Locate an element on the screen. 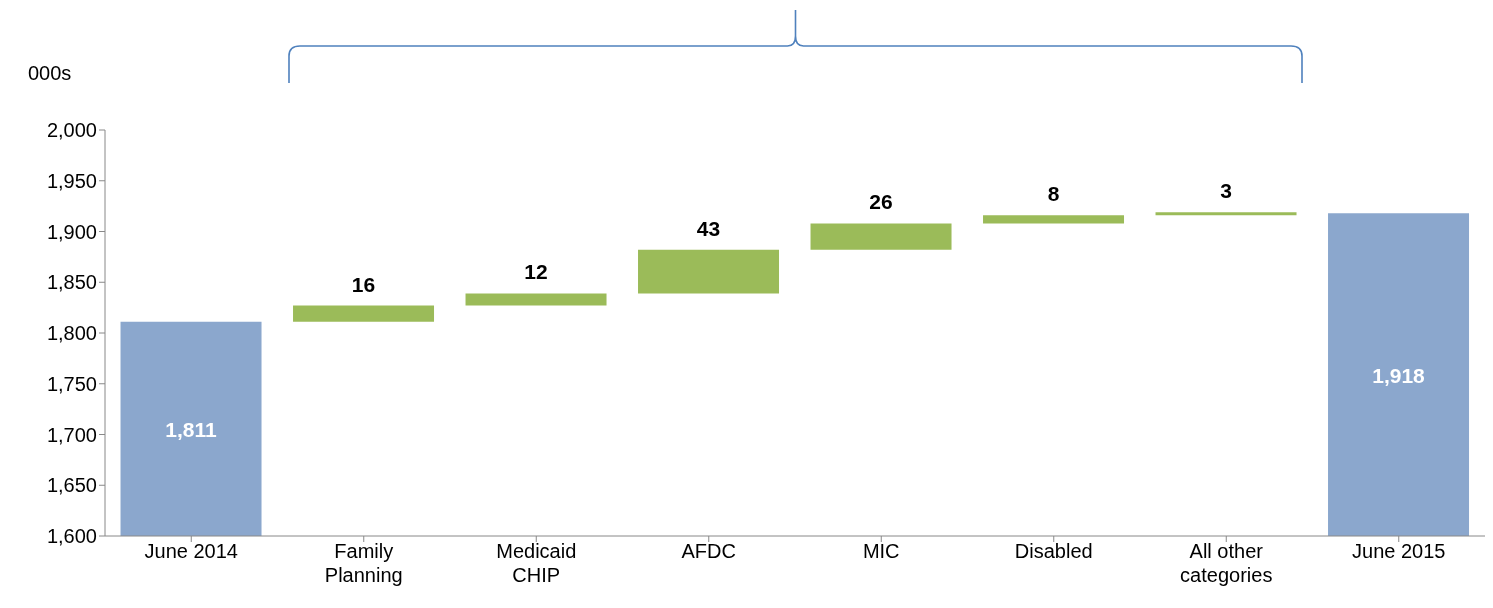  x-tick-label: MIC is located at coordinates (881, 551).